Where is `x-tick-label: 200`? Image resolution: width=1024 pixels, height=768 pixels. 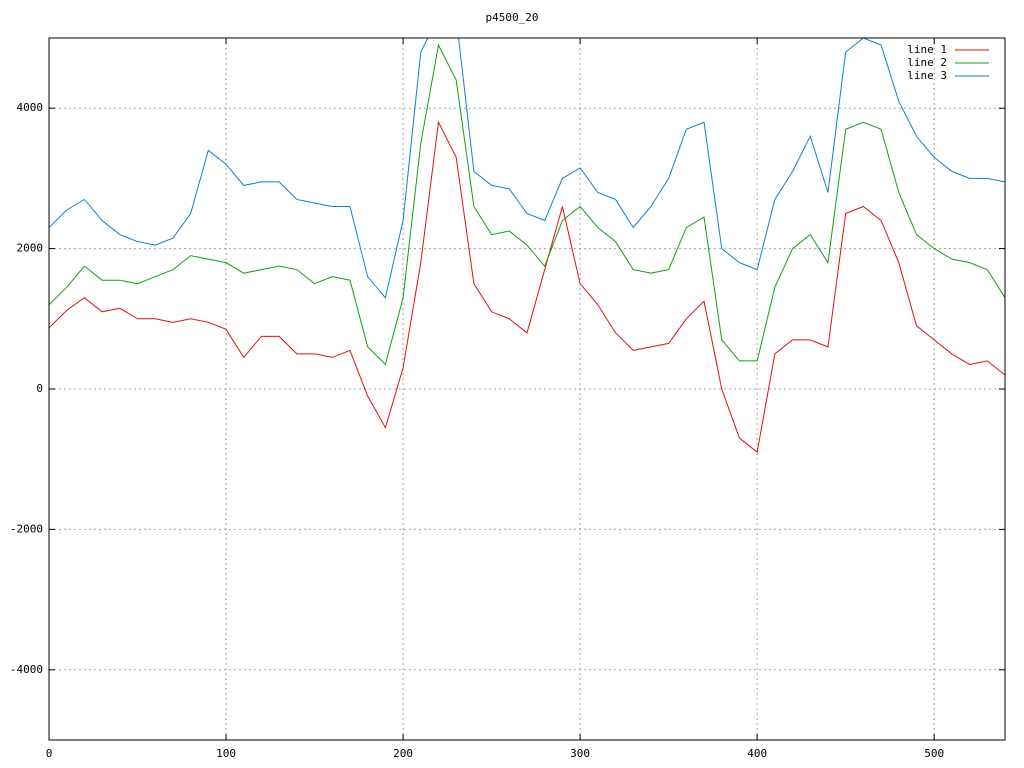 x-tick-label: 200 is located at coordinates (403, 753).